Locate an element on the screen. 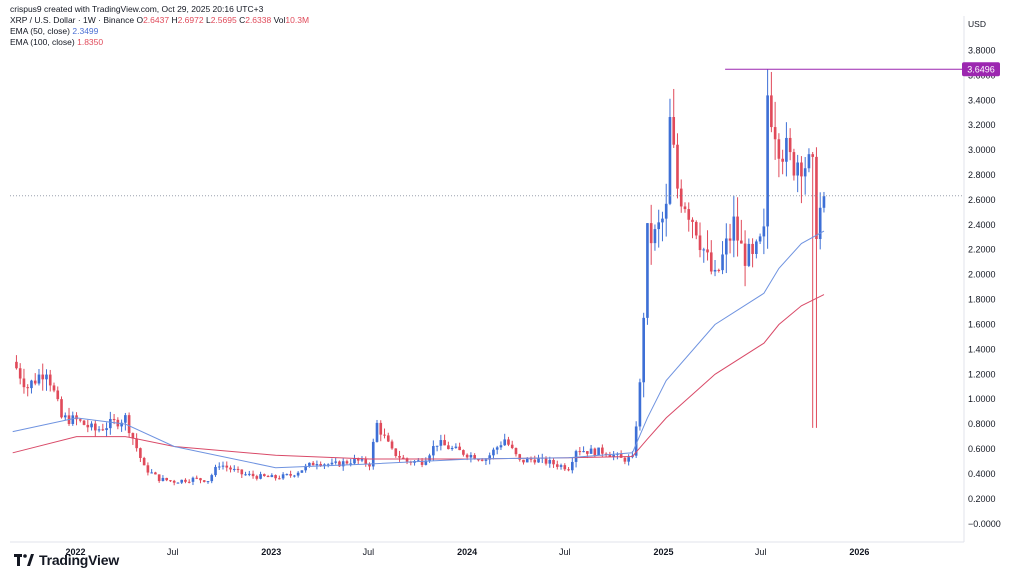 Image resolution: width=1024 pixels, height=586 pixels. tradingview-footer: TradingView is located at coordinates (66, 560).